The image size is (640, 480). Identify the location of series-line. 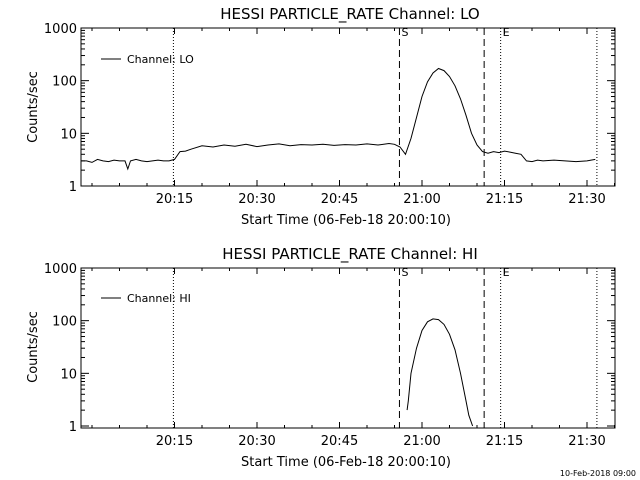
(440, 372).